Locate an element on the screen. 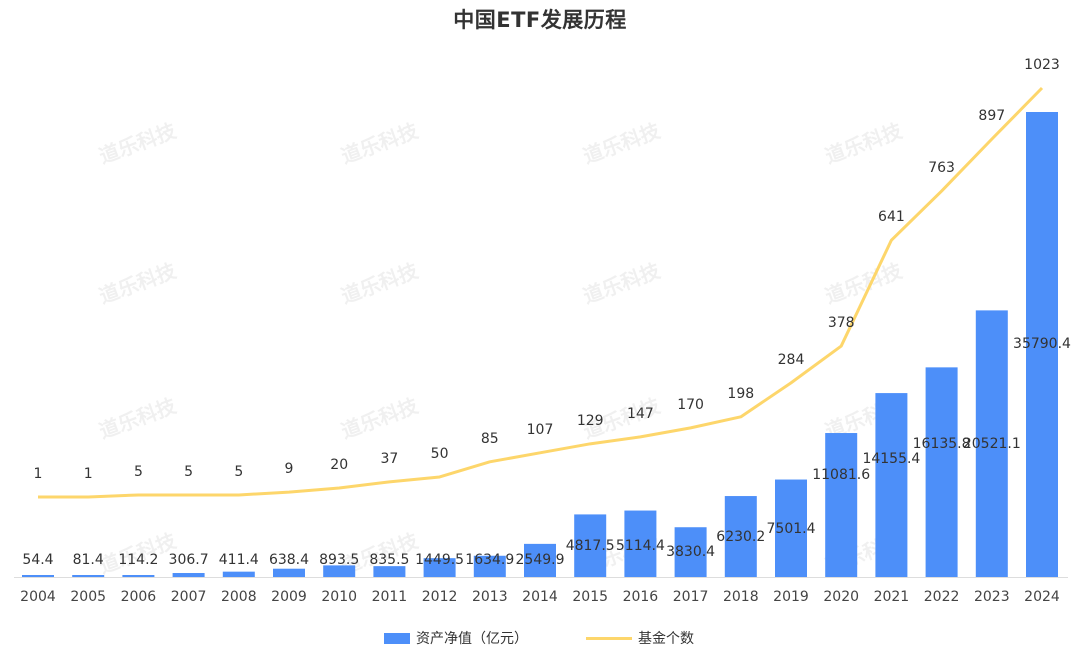 The image size is (1080, 656). x-tick-label: 2013 is located at coordinates (490, 597).